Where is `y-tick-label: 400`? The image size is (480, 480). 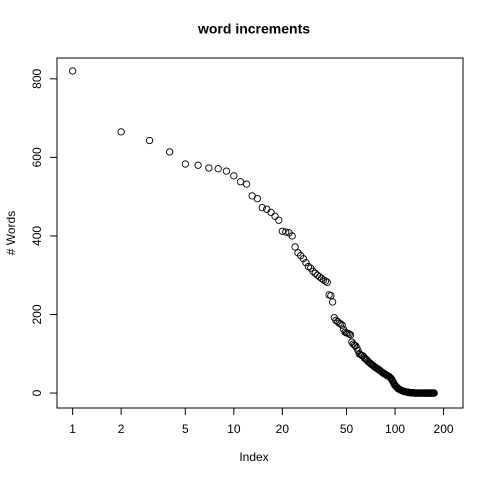
y-tick-label: 400 is located at coordinates (37, 236).